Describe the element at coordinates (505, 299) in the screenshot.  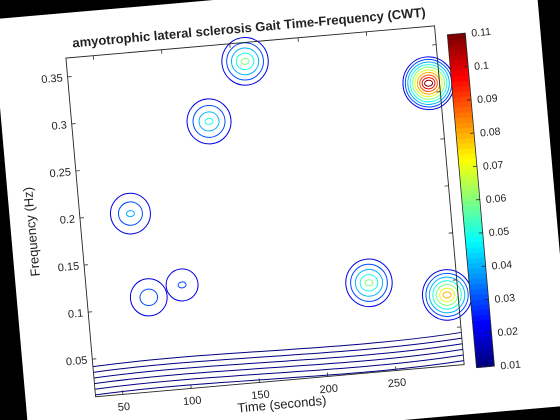
I see `colorbar-tick-label: 0.03` at that location.